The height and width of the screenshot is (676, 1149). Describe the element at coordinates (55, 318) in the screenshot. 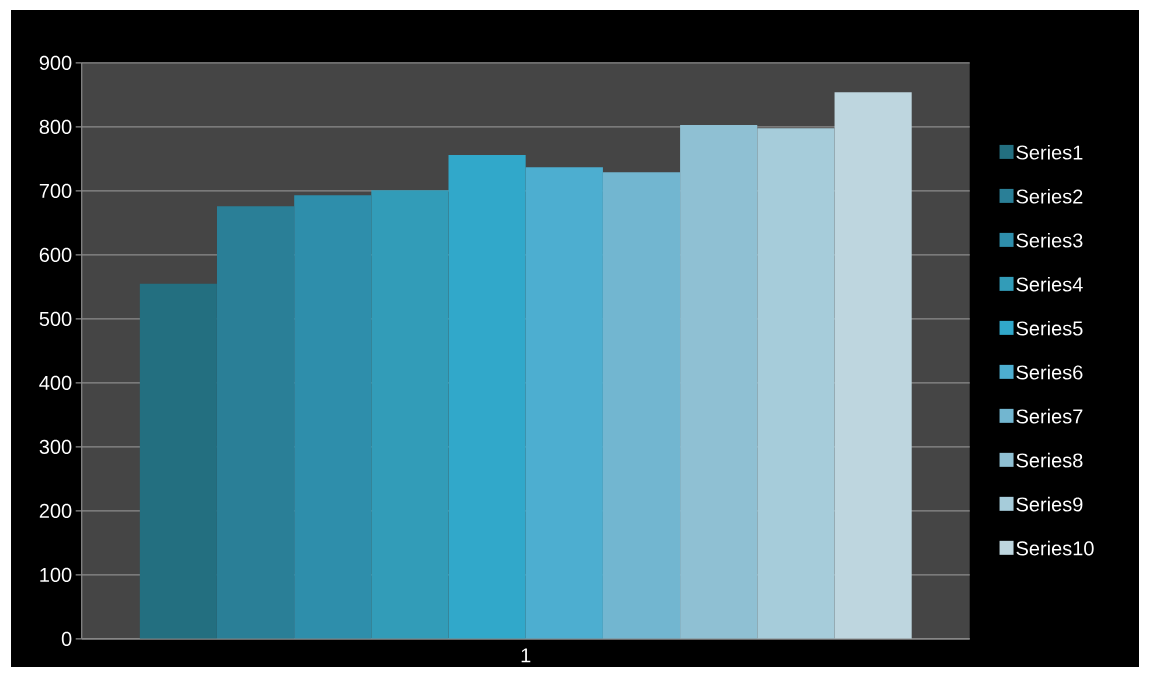

I see `y-tick-label: 500` at that location.